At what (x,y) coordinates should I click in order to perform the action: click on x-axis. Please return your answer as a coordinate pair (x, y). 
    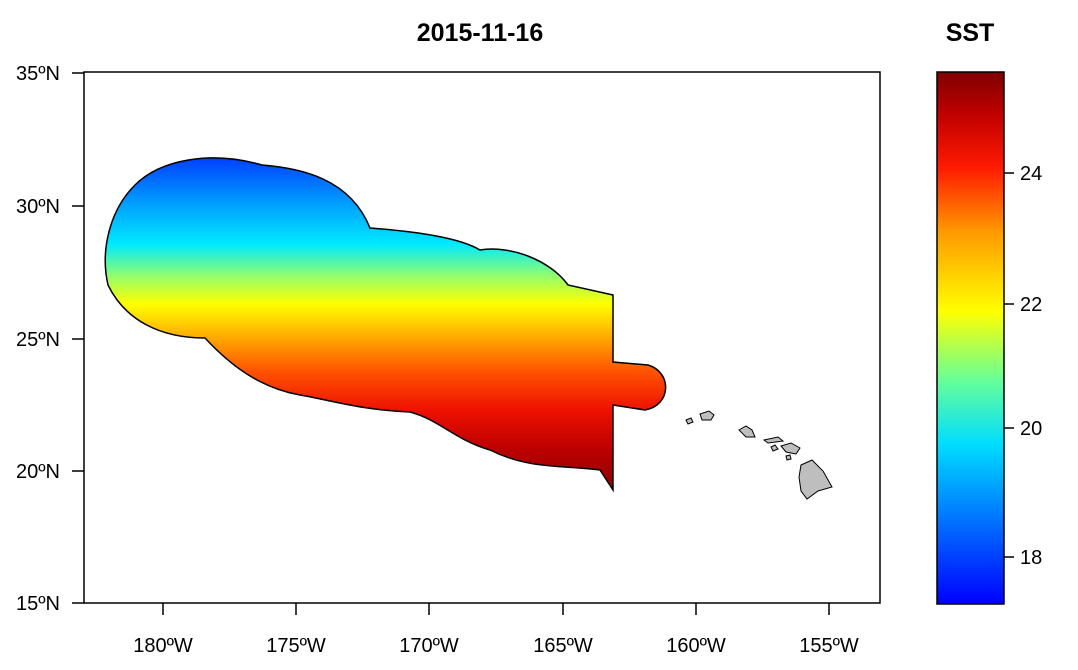
    Looking at the image, I should click on (496, 609).